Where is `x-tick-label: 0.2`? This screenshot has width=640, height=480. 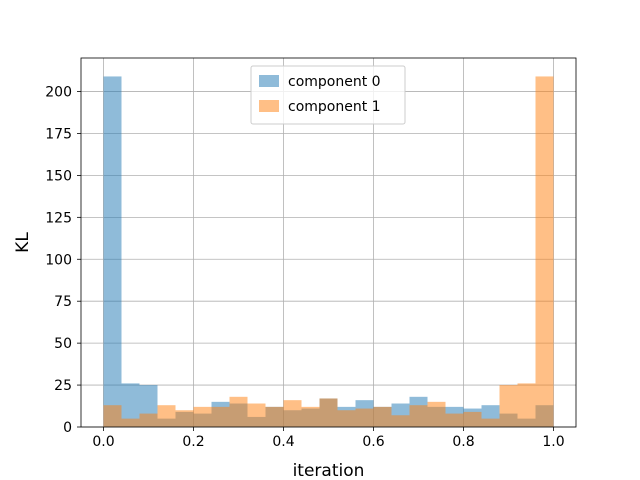
x-tick-label: 0.2 is located at coordinates (193, 442).